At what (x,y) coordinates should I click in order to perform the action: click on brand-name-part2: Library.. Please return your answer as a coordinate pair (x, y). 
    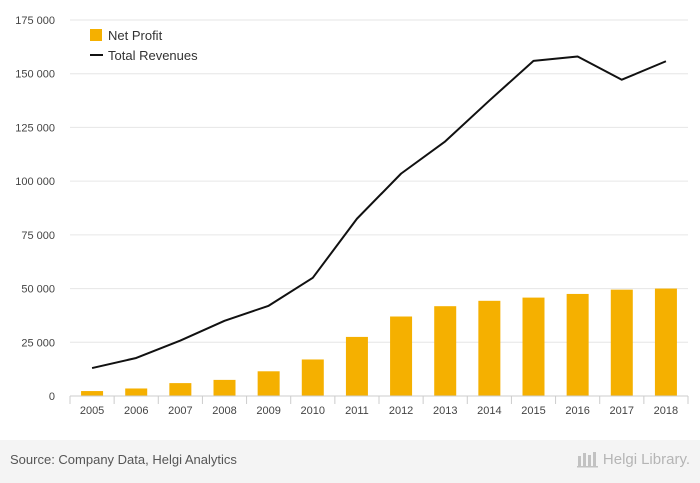
    Looking at the image, I should click on (665, 459).